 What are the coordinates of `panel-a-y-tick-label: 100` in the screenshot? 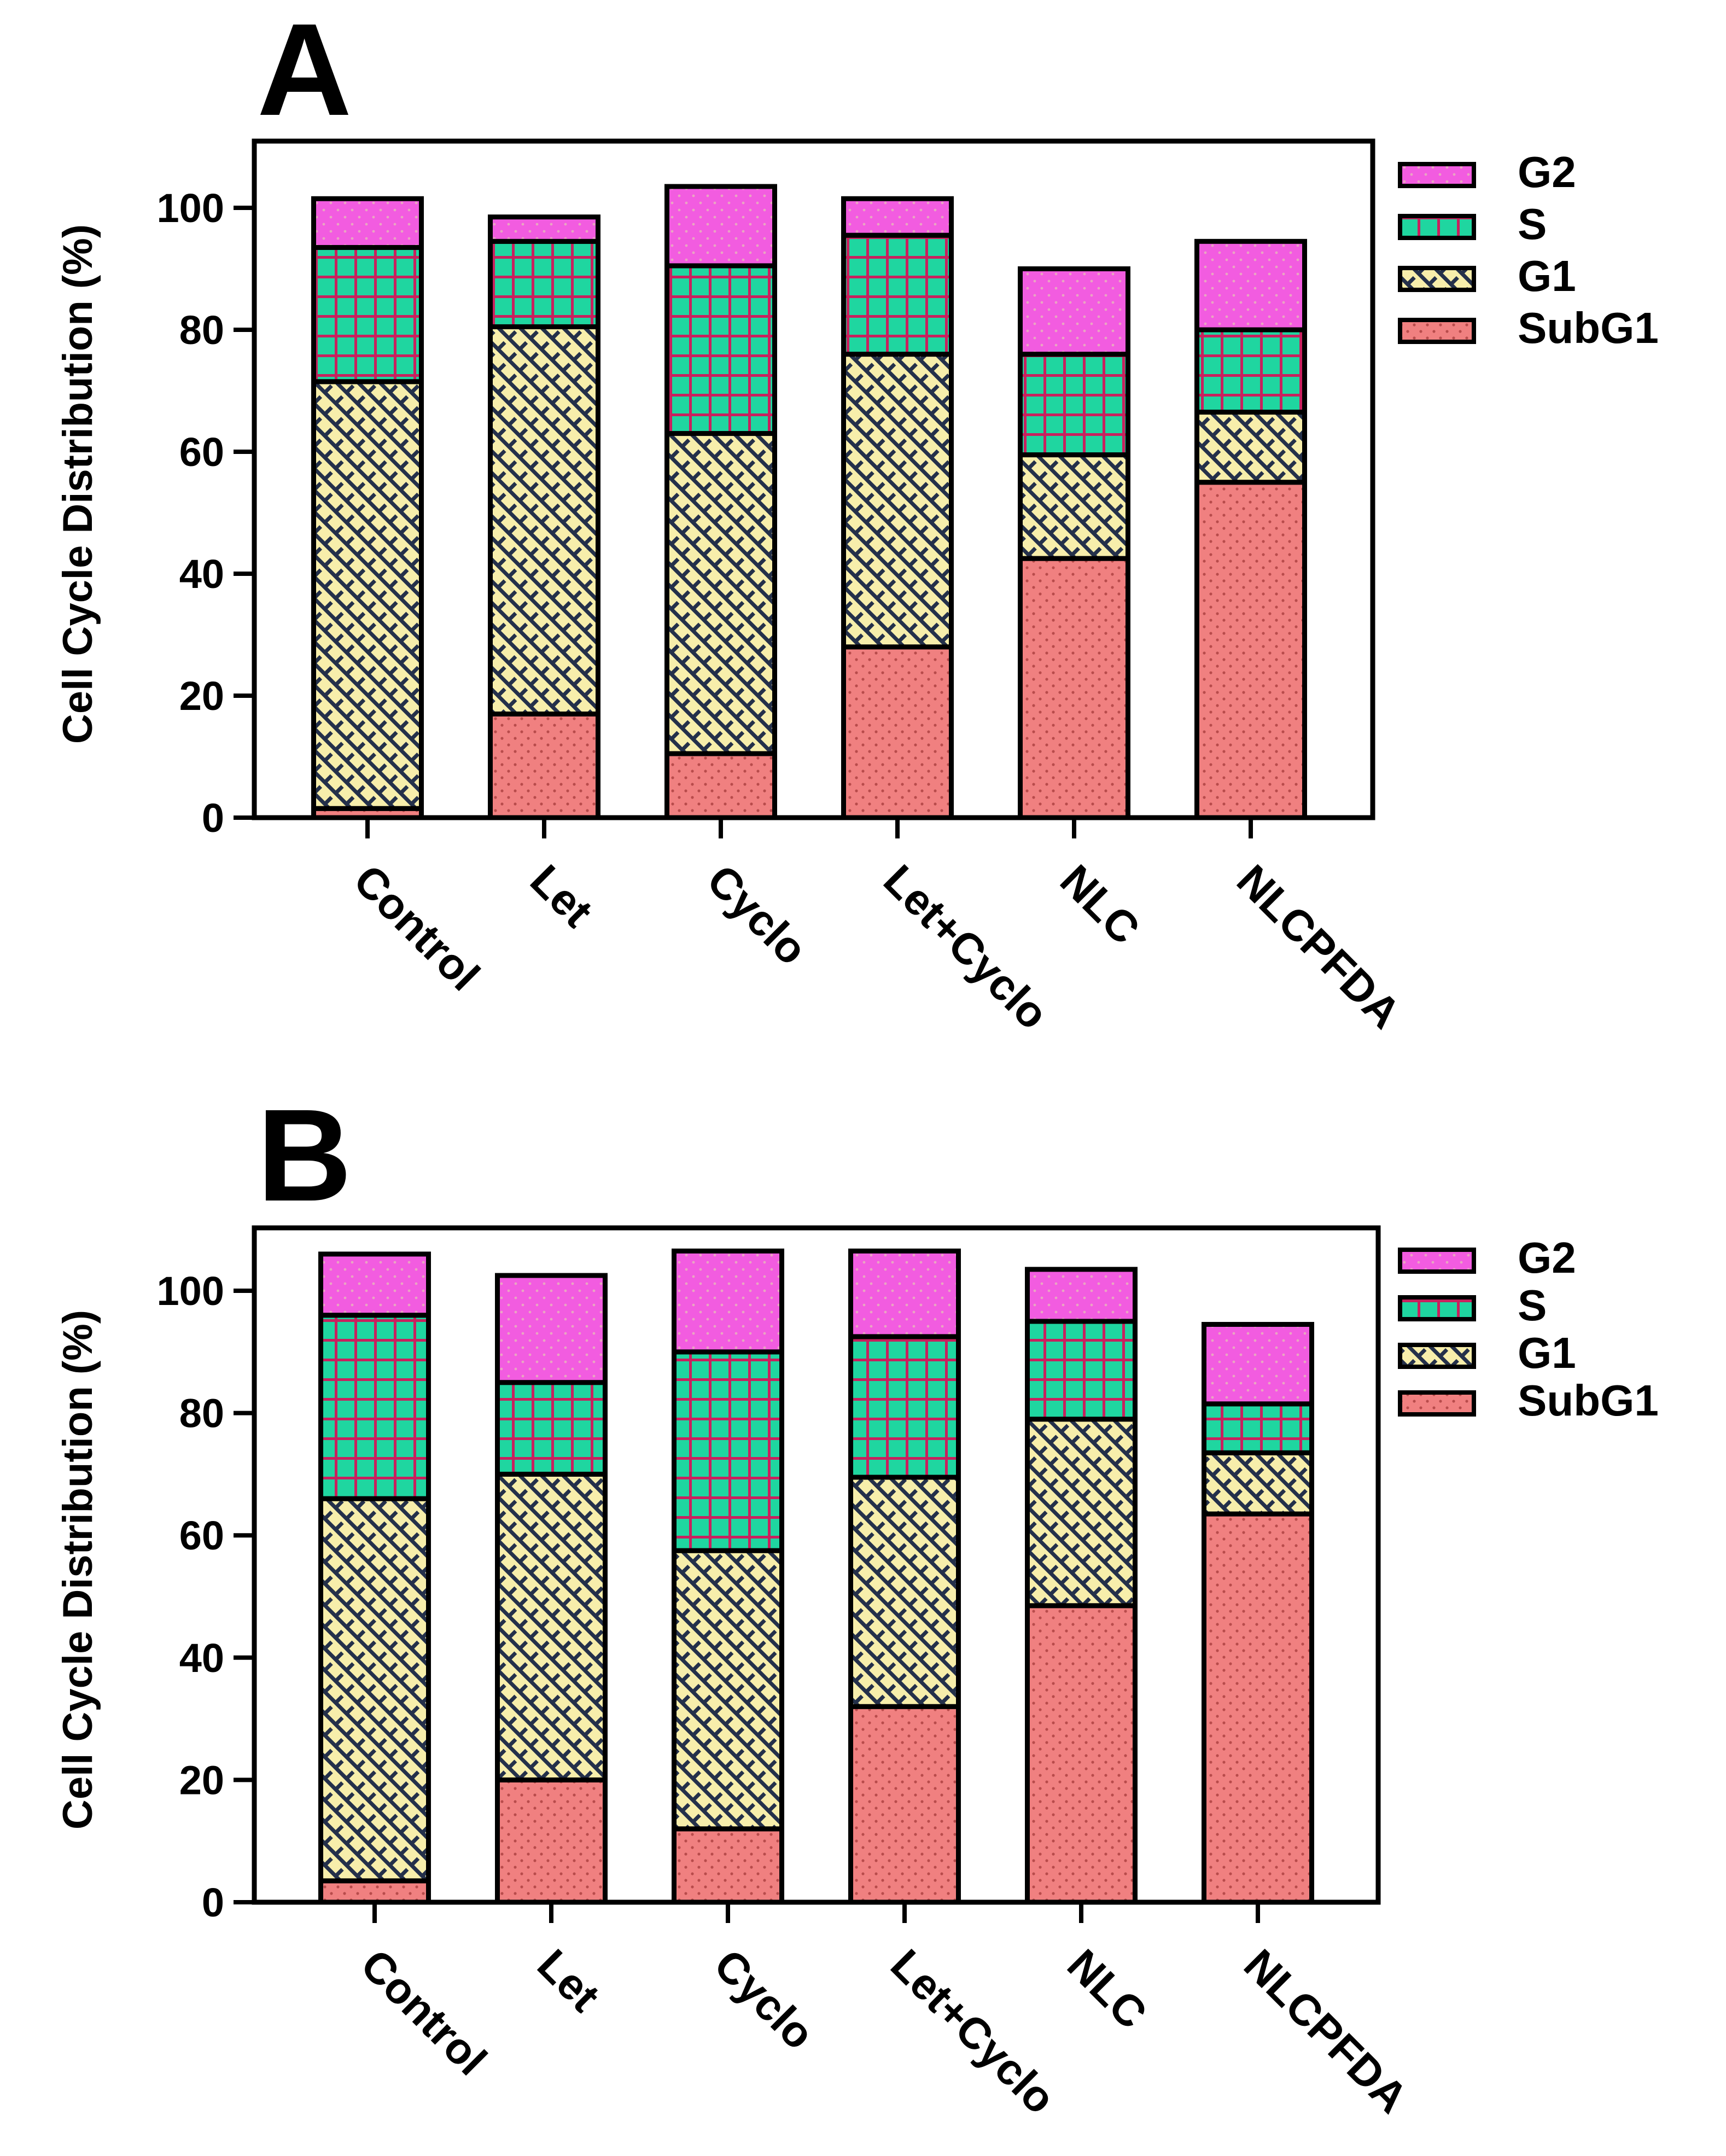 It's located at (190, 208).